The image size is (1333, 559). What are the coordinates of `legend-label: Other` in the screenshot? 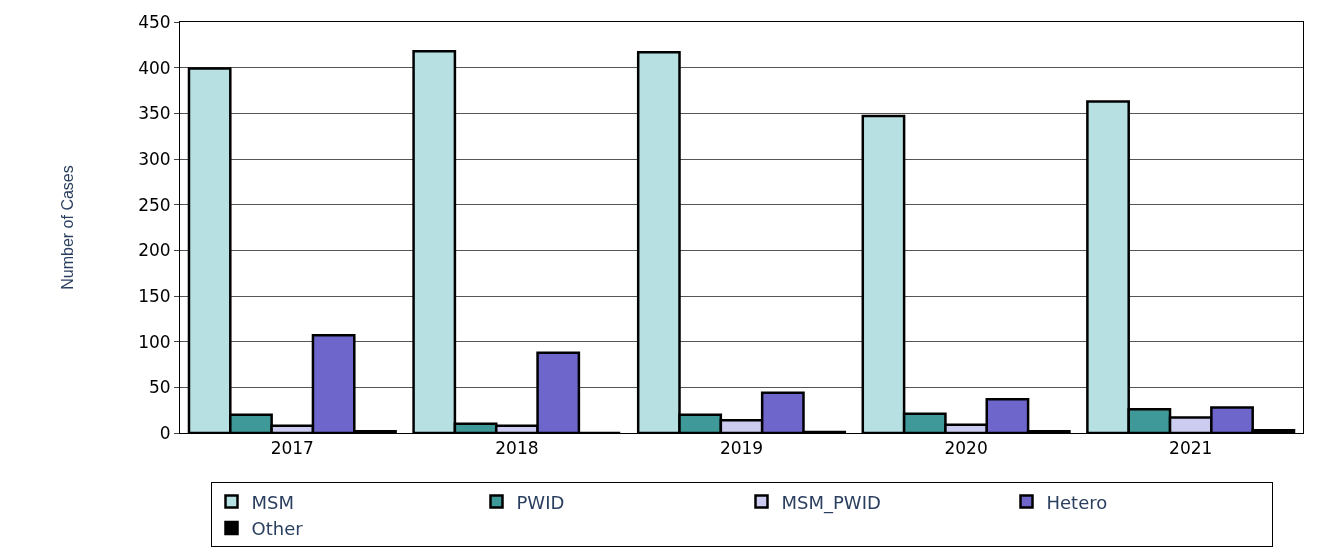 It's located at (277, 528).